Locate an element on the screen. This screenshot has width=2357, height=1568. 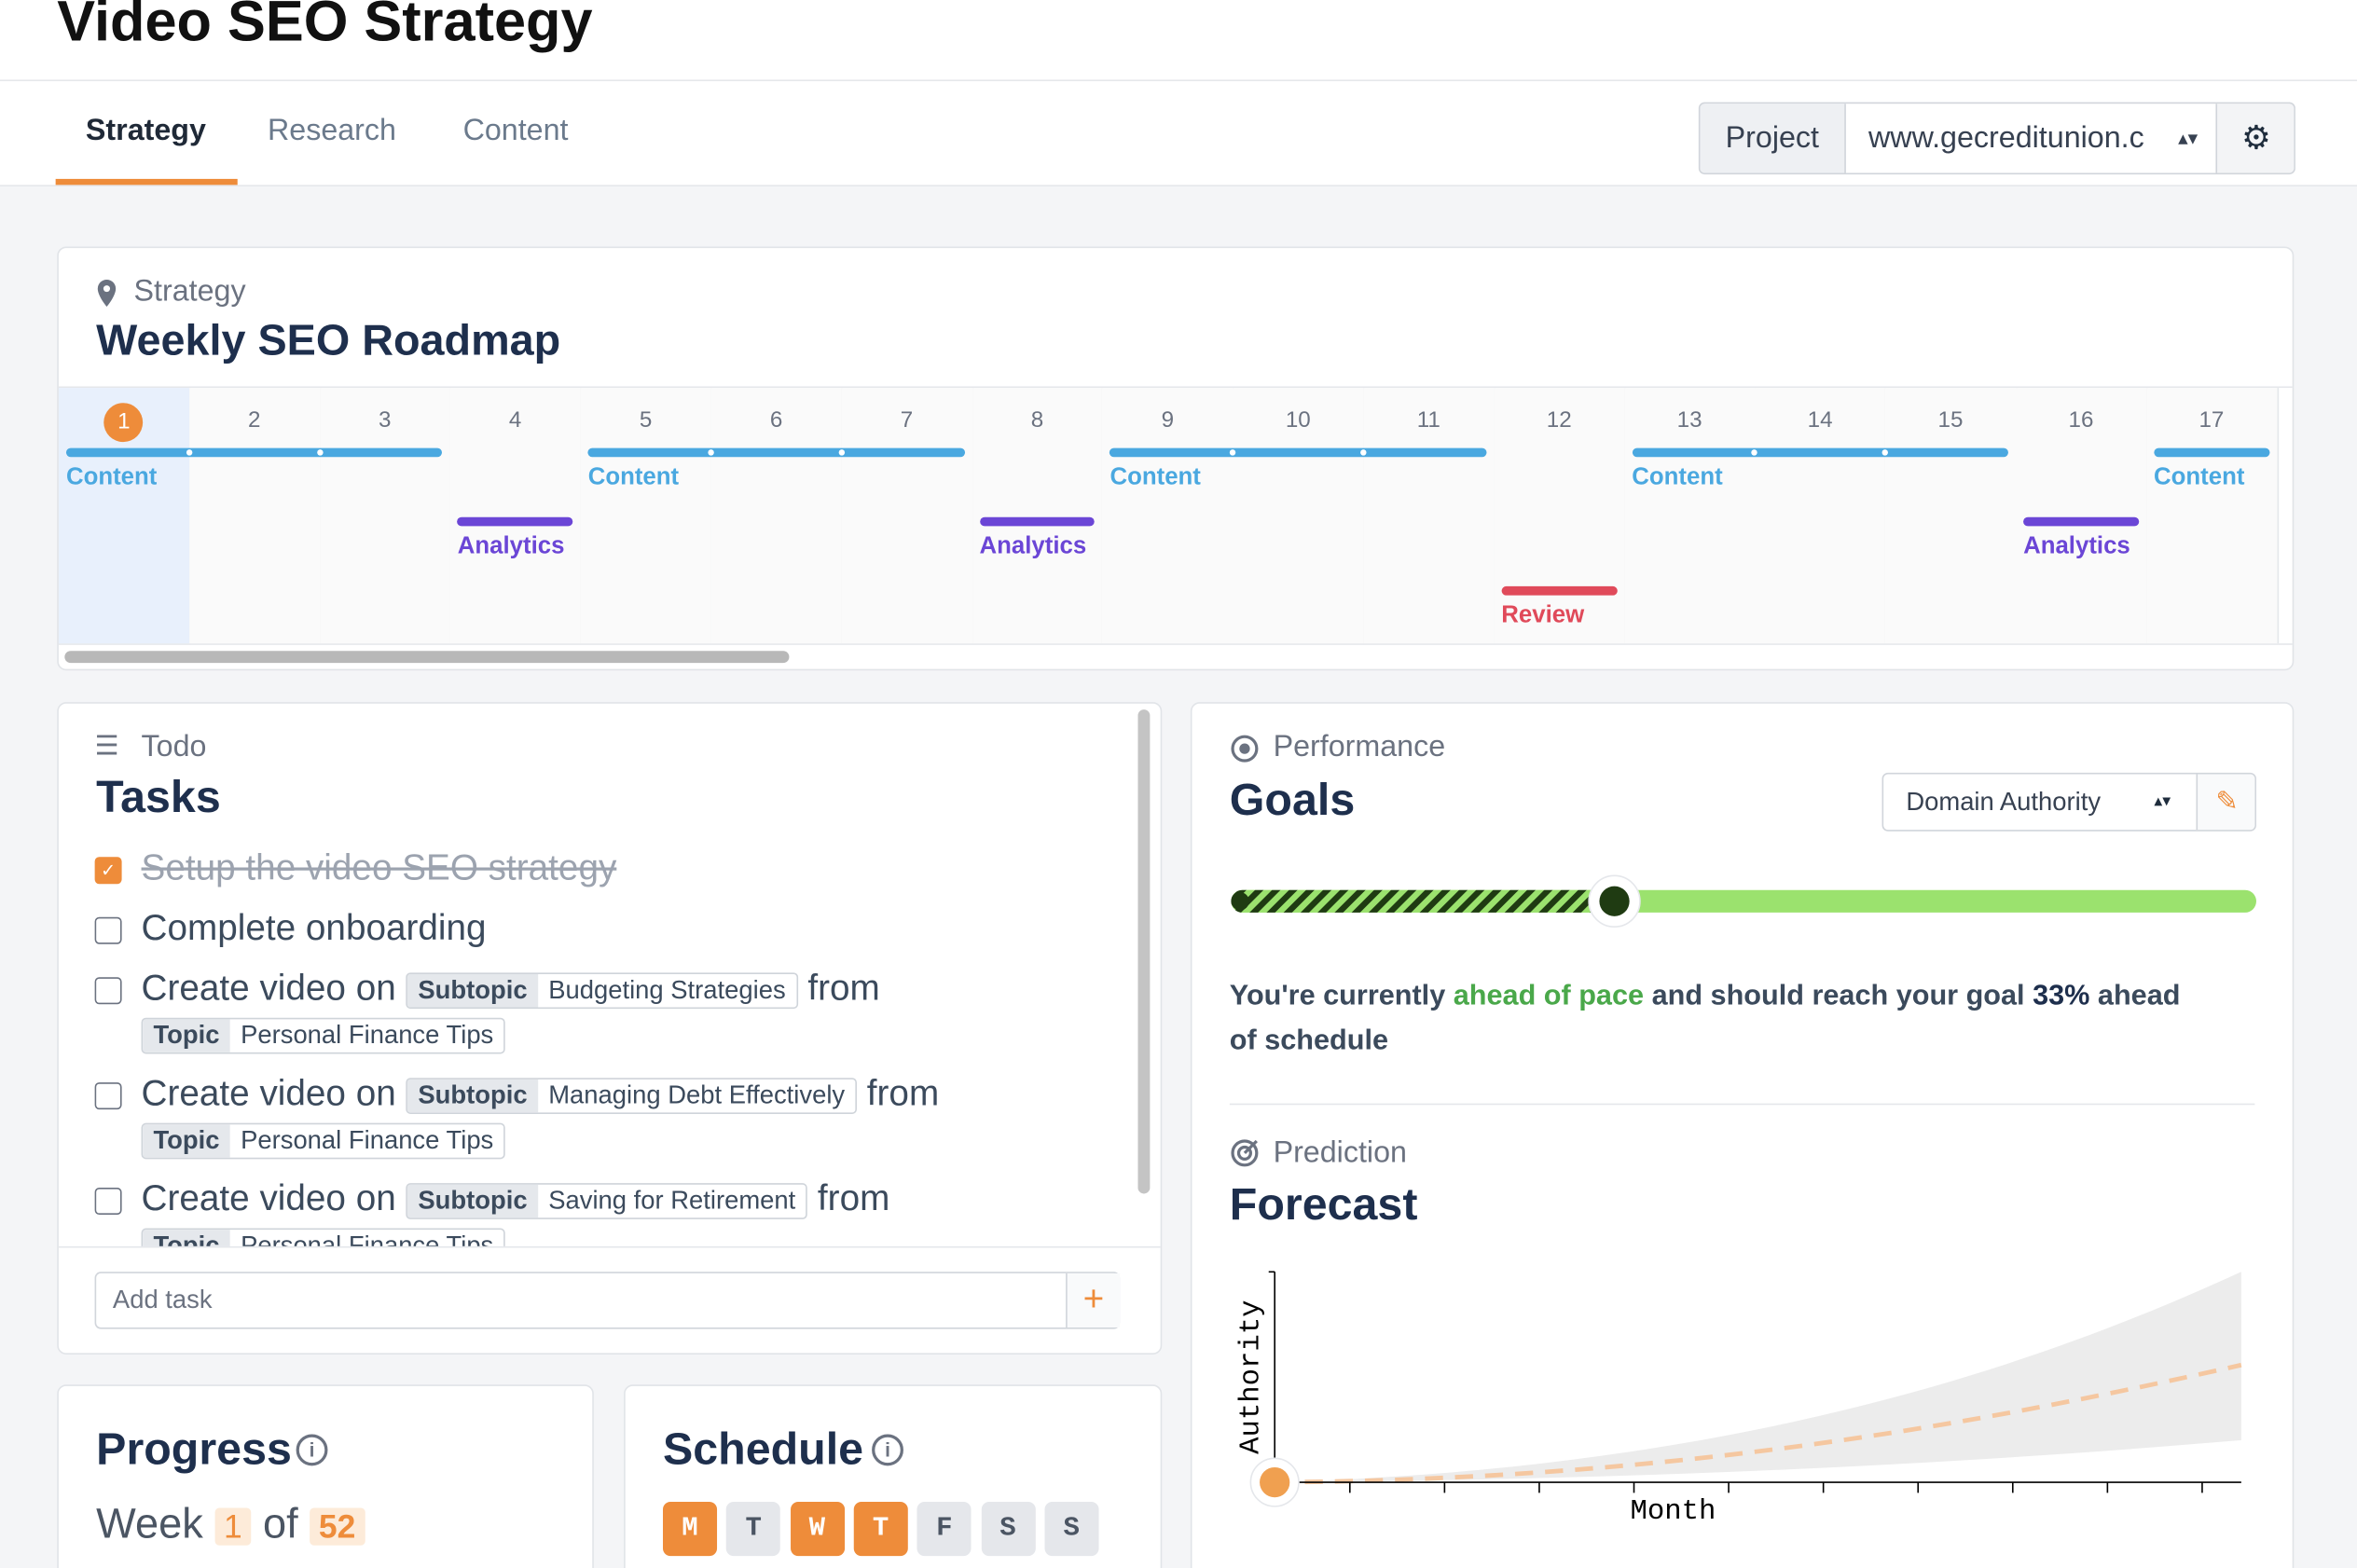
goal-slider is located at coordinates (1743, 901).